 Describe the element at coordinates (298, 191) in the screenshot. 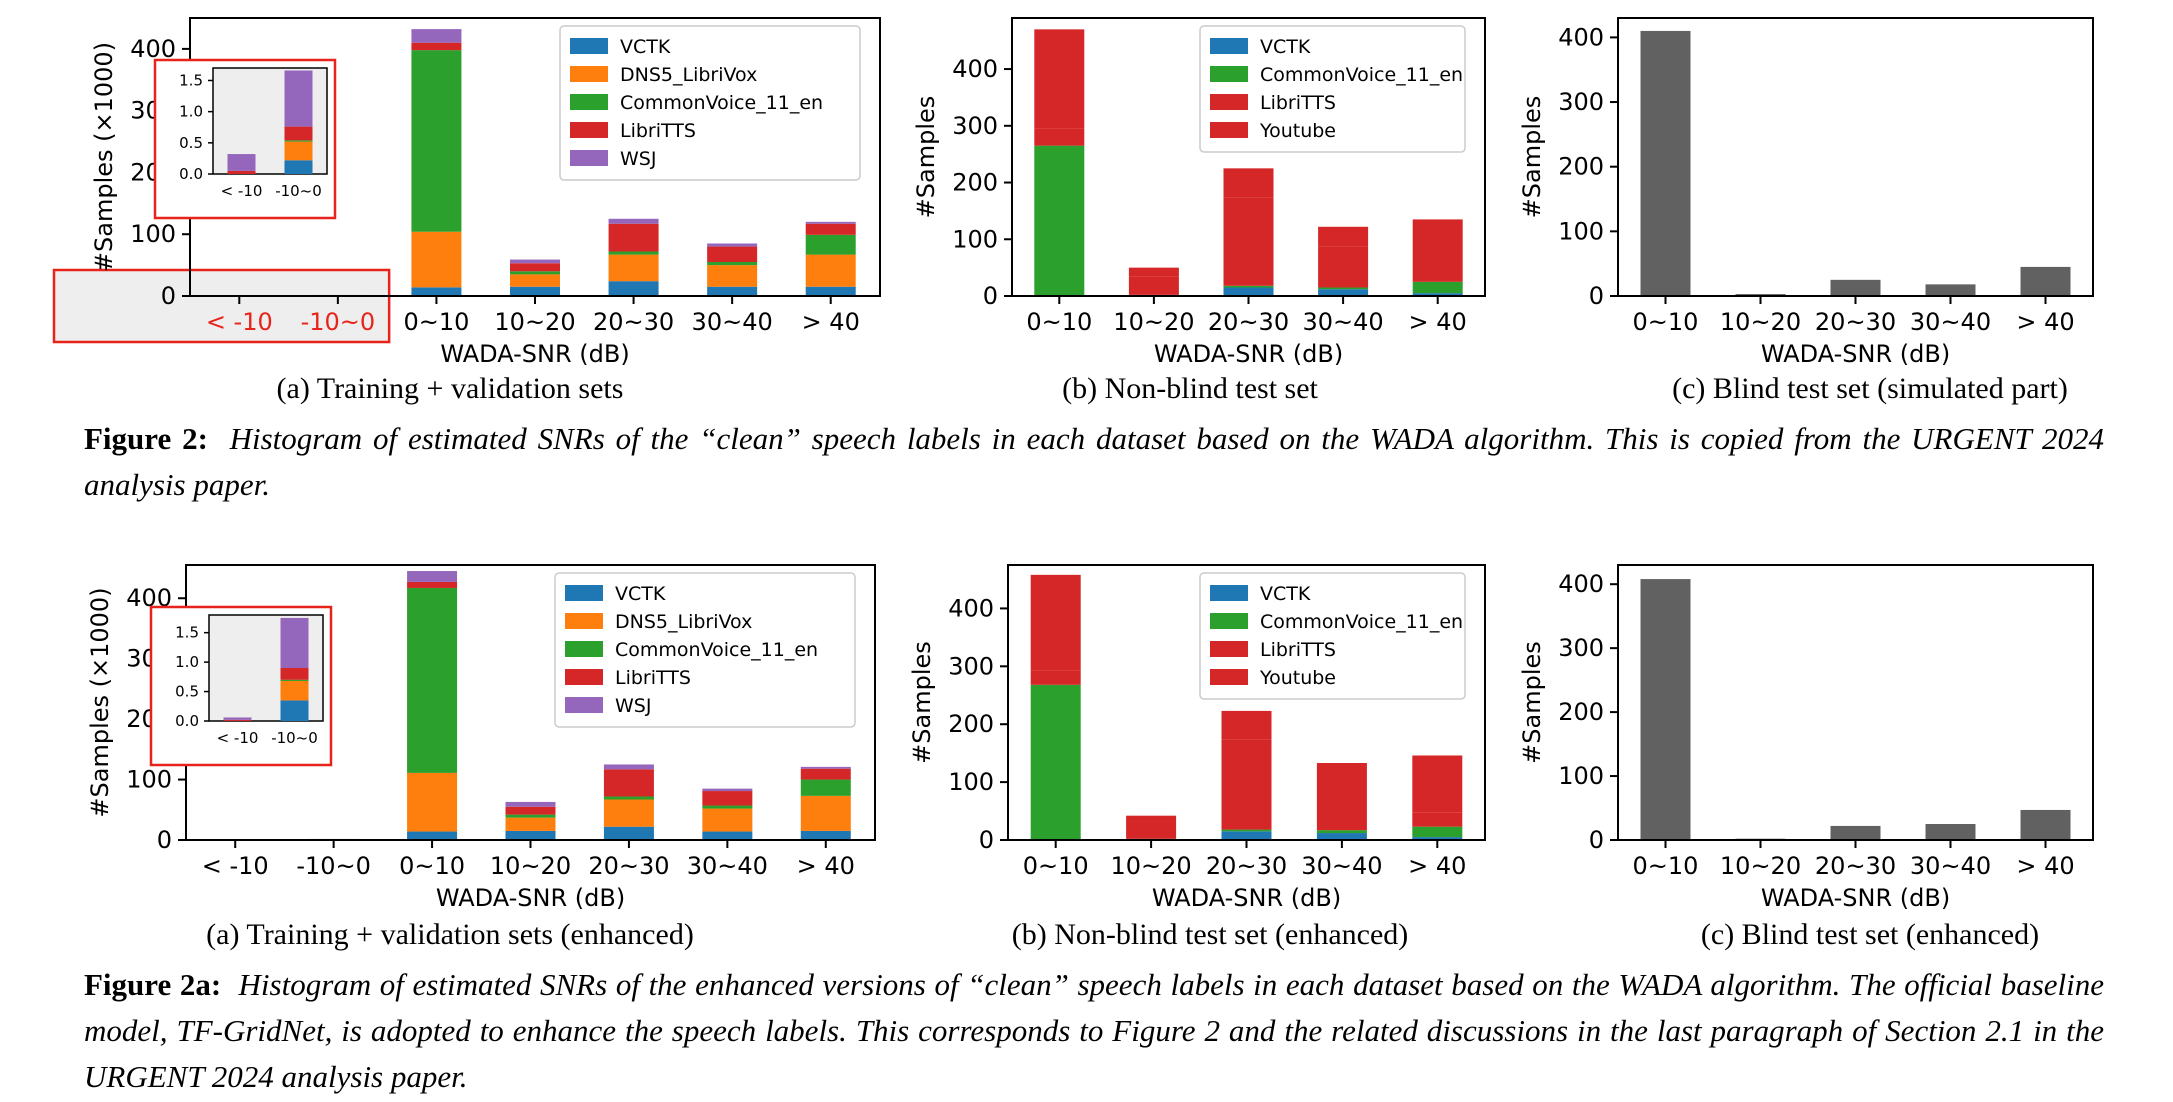

I see `inset-x-tick-label: -10~0` at that location.